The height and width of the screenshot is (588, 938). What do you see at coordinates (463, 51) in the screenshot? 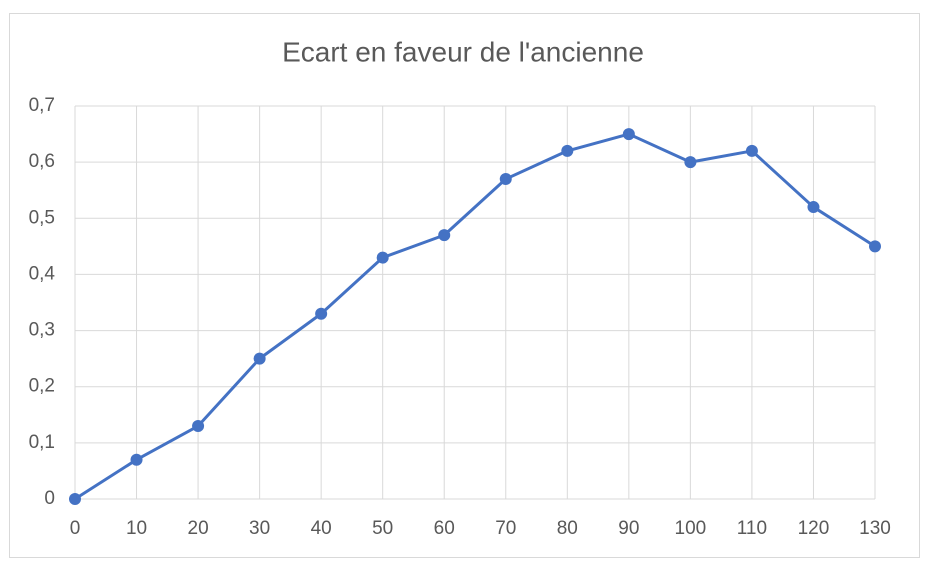
I see `chart-title: Ecart en faveur de l'ancienne` at bounding box center [463, 51].